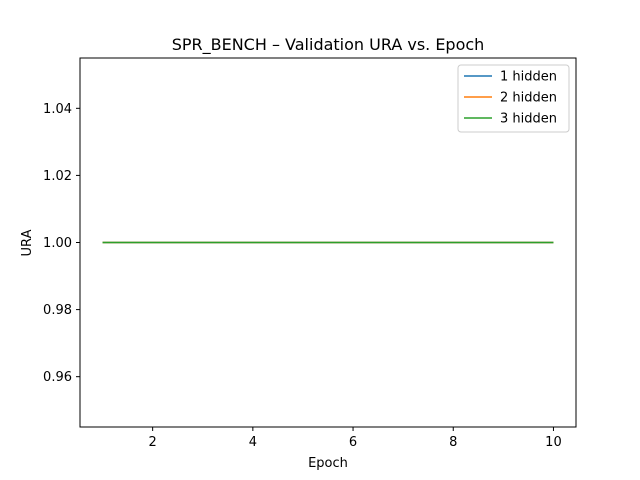 The image size is (640, 480). Describe the element at coordinates (153, 442) in the screenshot. I see `x-tick-label: 2` at that location.